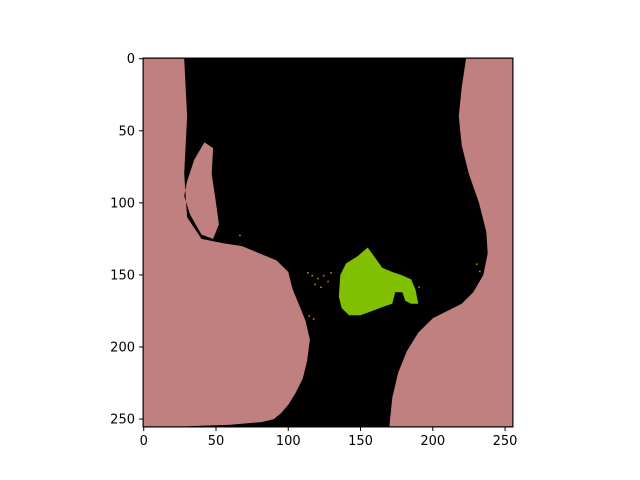  Describe the element at coordinates (126, 240) in the screenshot. I see `y-axis: 0 50 100 150 200 250` at that location.